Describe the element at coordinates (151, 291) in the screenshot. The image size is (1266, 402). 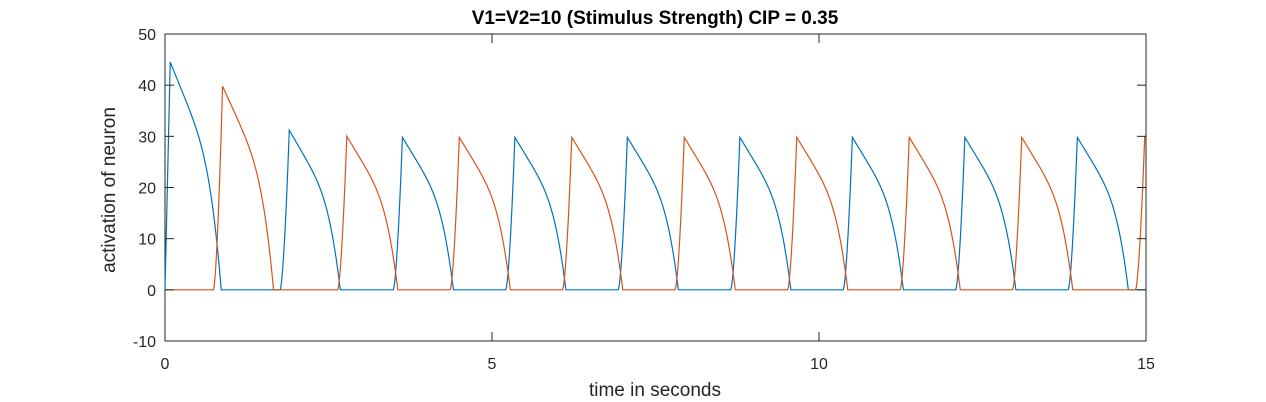
I see `y-tick-label: 0` at that location.